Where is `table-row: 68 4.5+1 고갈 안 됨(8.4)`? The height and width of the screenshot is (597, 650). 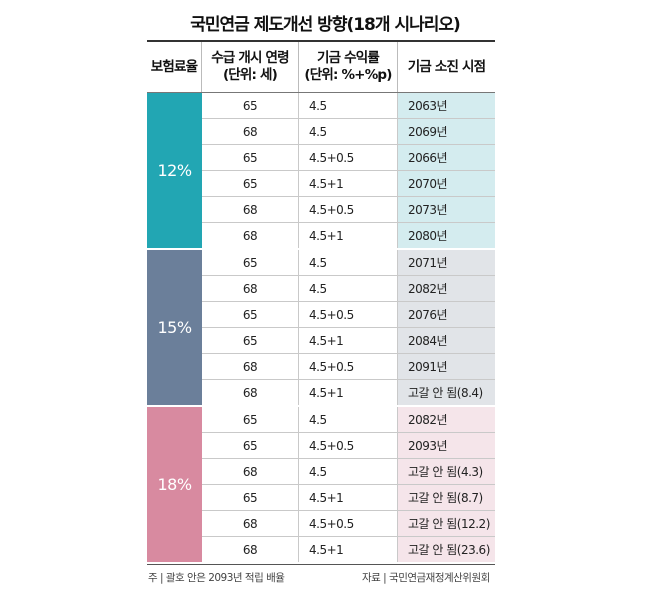
table-row: 68 4.5+1 고갈 안 됨(8.4) is located at coordinates (348, 392).